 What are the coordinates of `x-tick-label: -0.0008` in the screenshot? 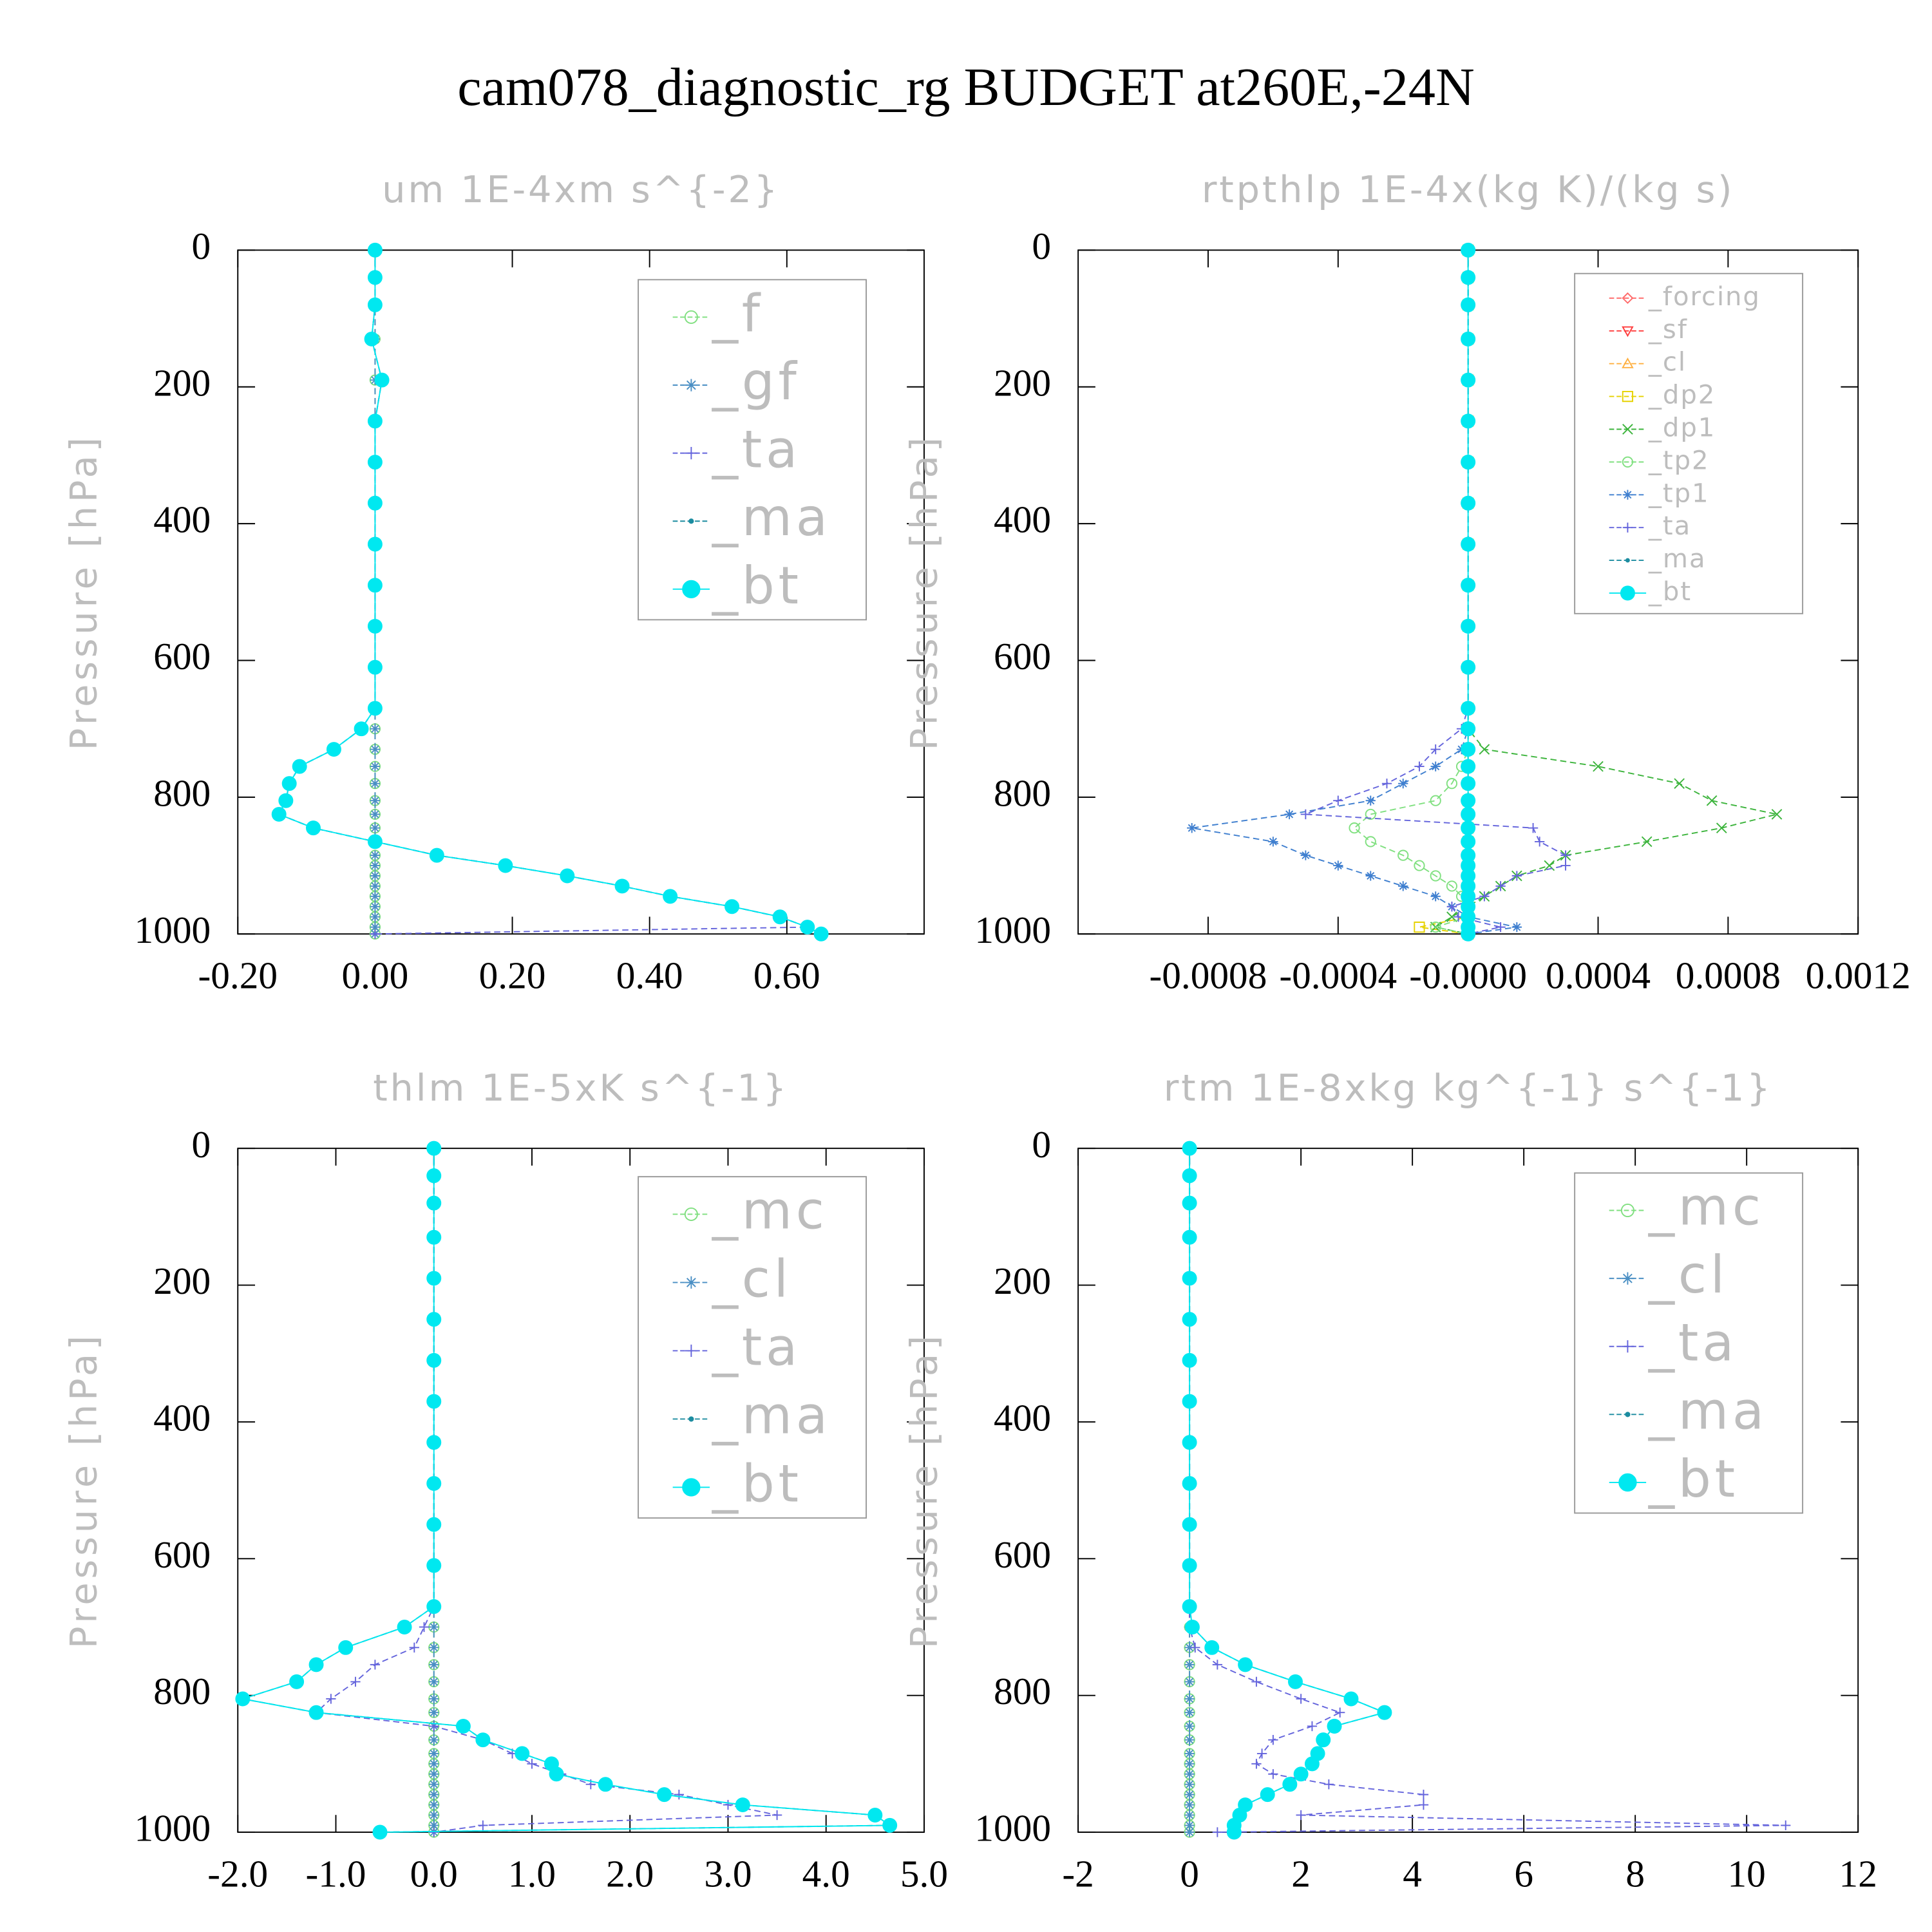 It's located at (1208, 975).